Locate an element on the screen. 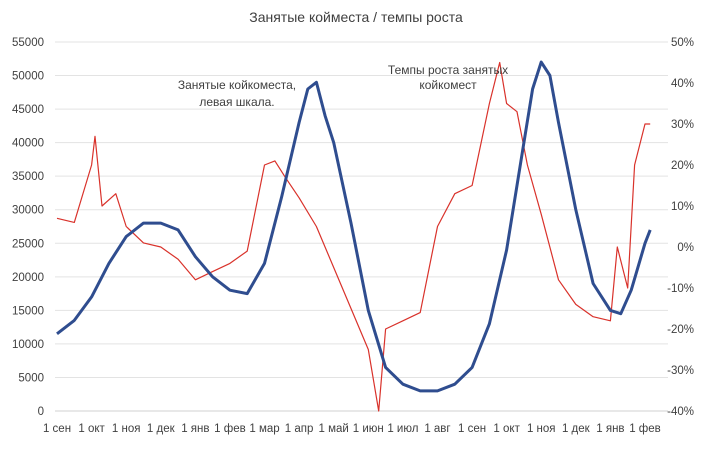 The width and height of the screenshot is (713, 453). annotation-right-line1: Темпы роста занятых is located at coordinates (448, 70).